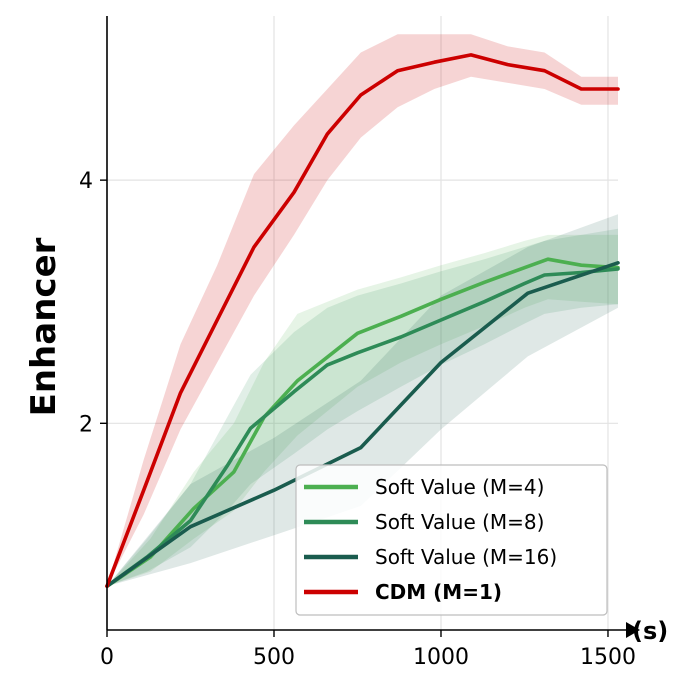  What do you see at coordinates (650, 631) in the screenshot?
I see `x-axis-unit-label: (s)` at bounding box center [650, 631].